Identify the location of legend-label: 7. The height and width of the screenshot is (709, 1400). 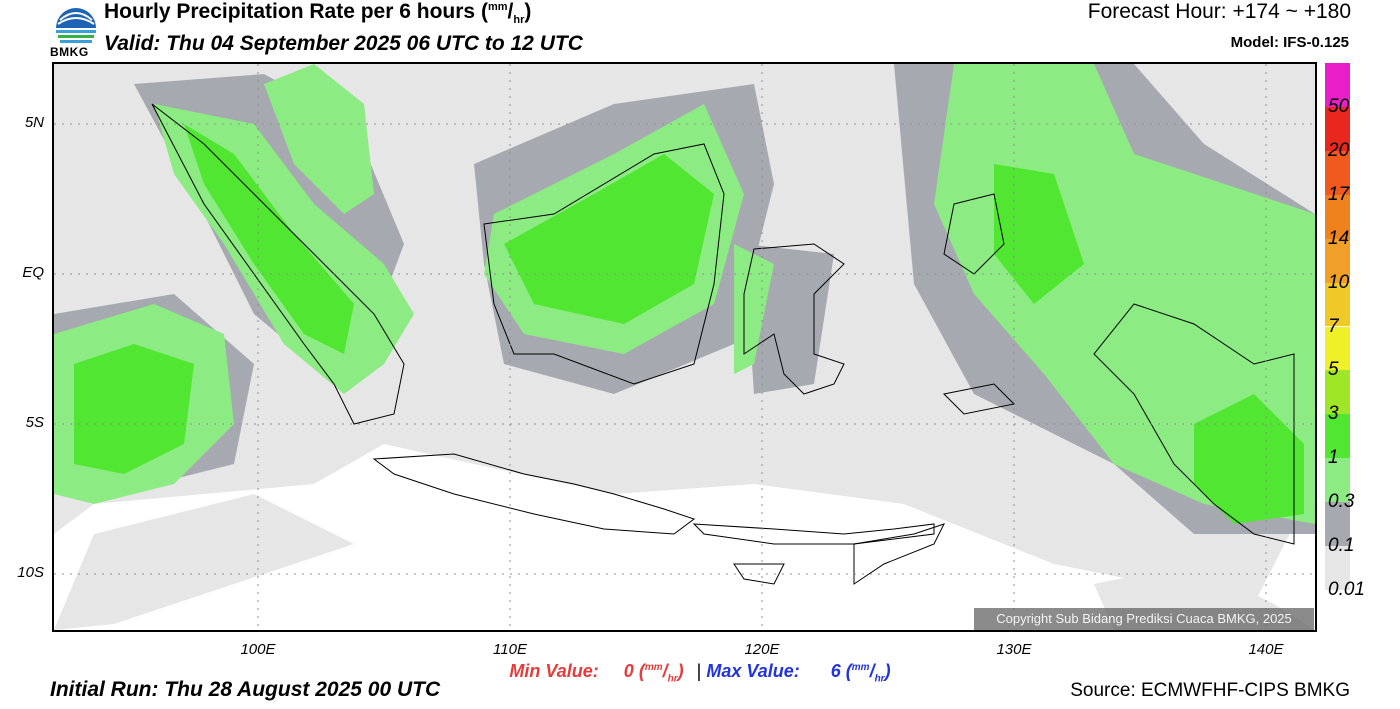
(1333, 326).